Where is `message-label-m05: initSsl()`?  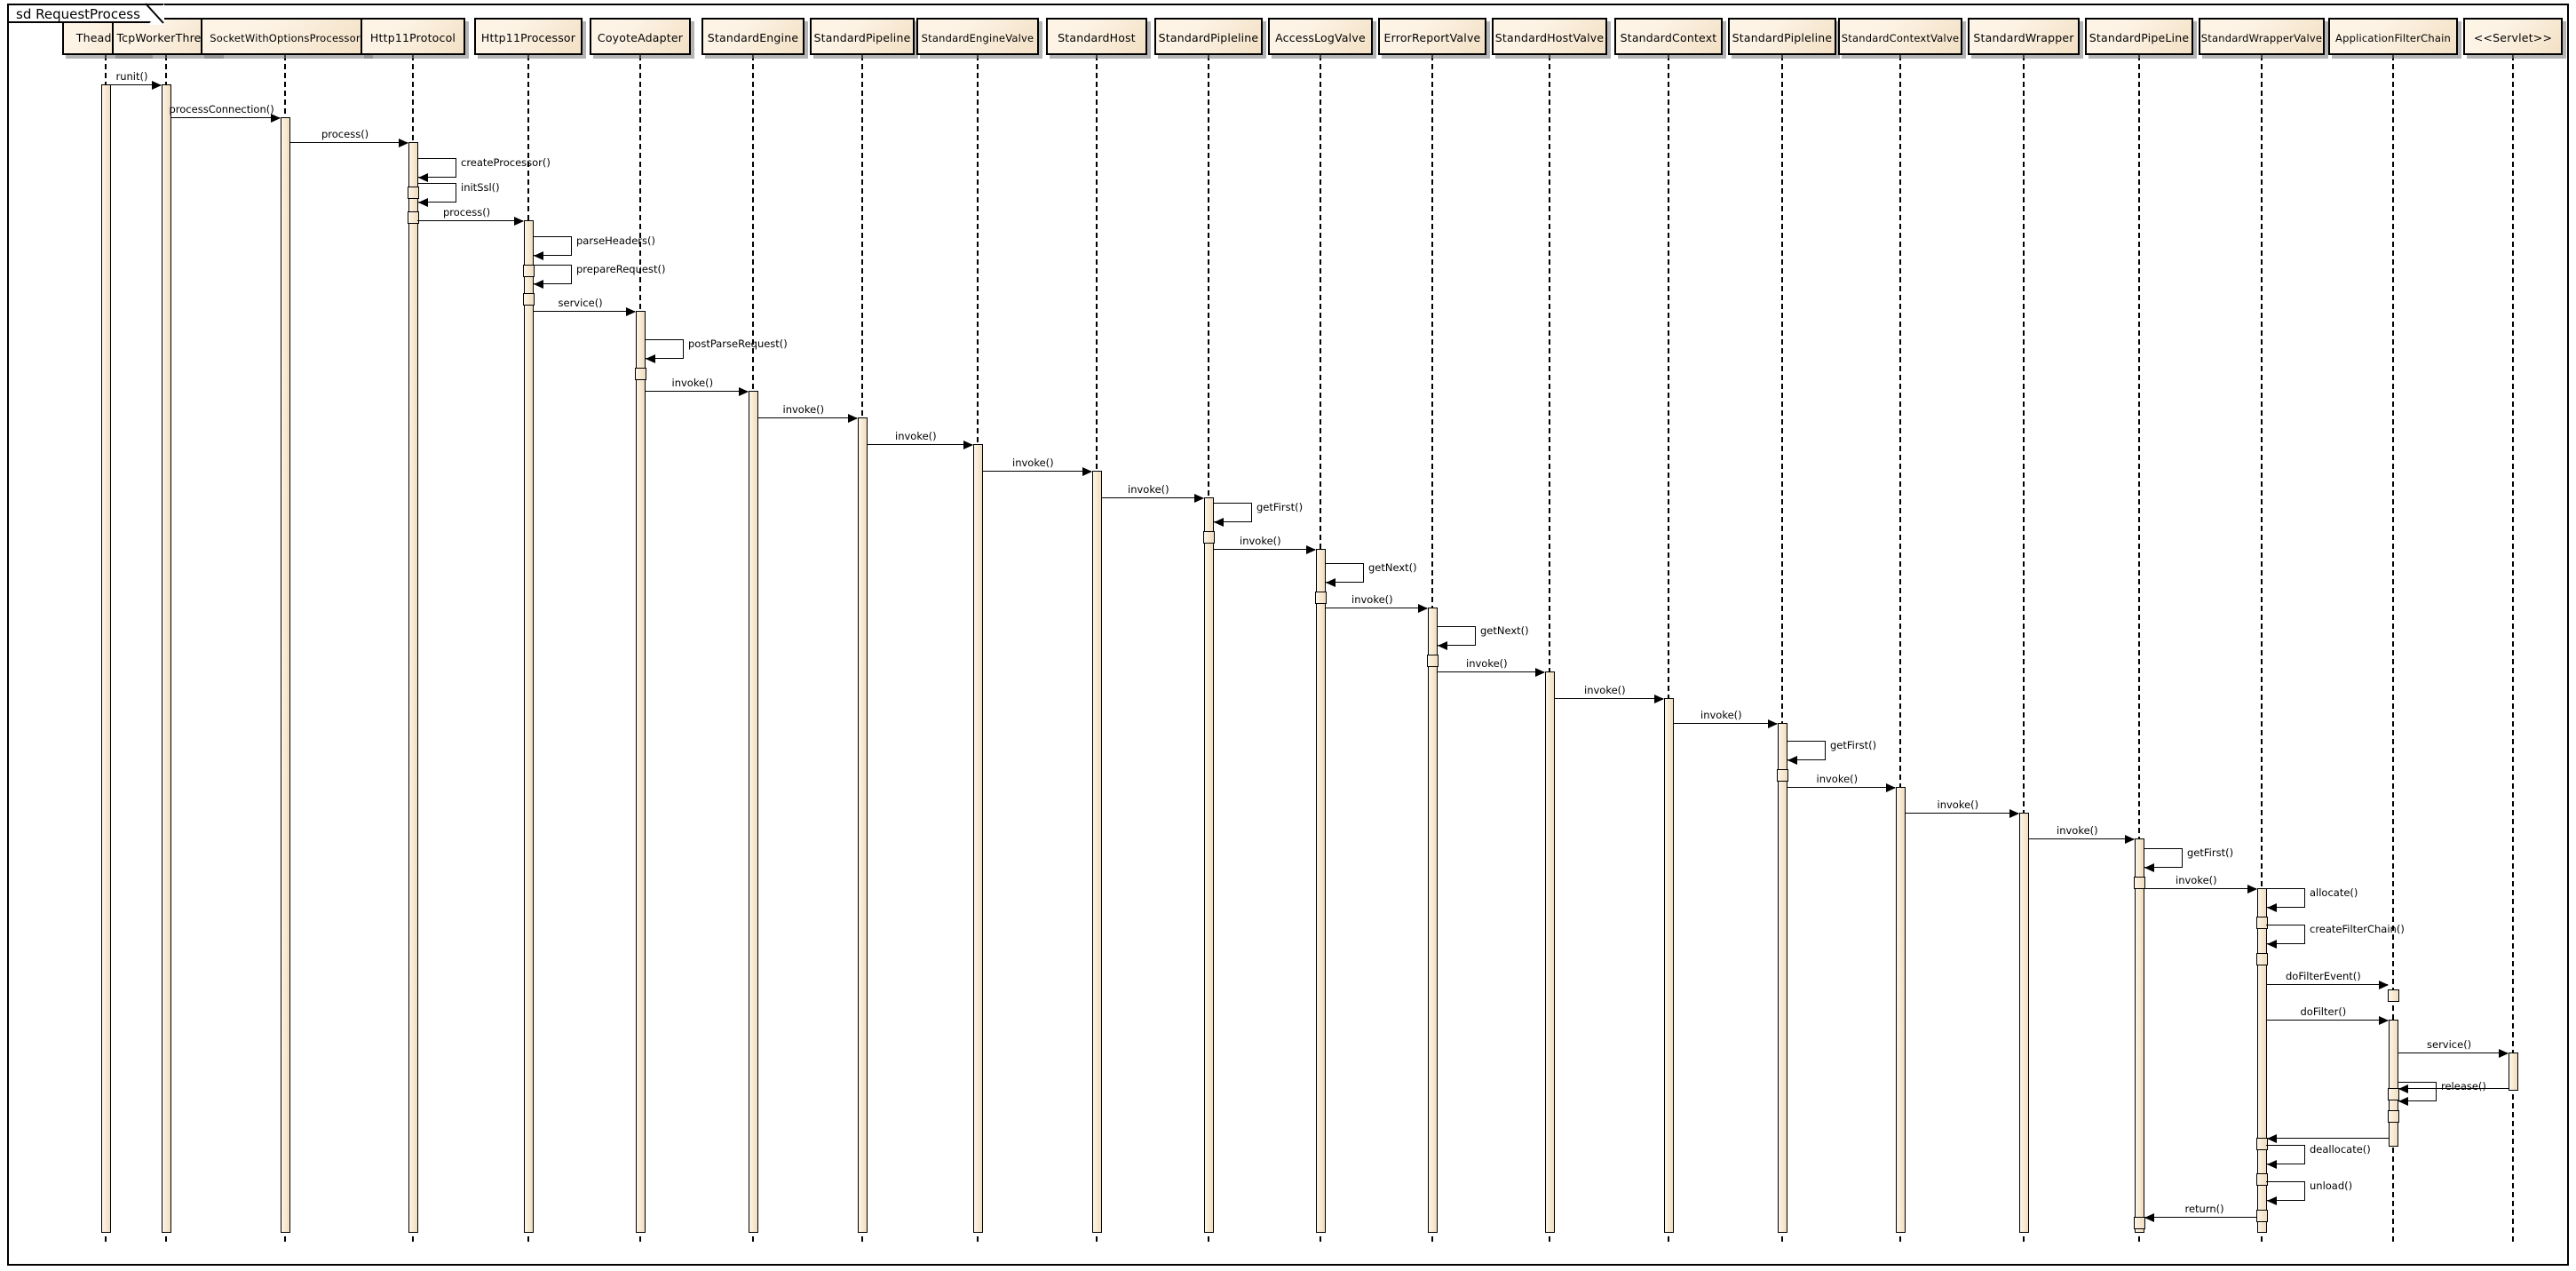
message-label-m05: initSsl() is located at coordinates (480, 188).